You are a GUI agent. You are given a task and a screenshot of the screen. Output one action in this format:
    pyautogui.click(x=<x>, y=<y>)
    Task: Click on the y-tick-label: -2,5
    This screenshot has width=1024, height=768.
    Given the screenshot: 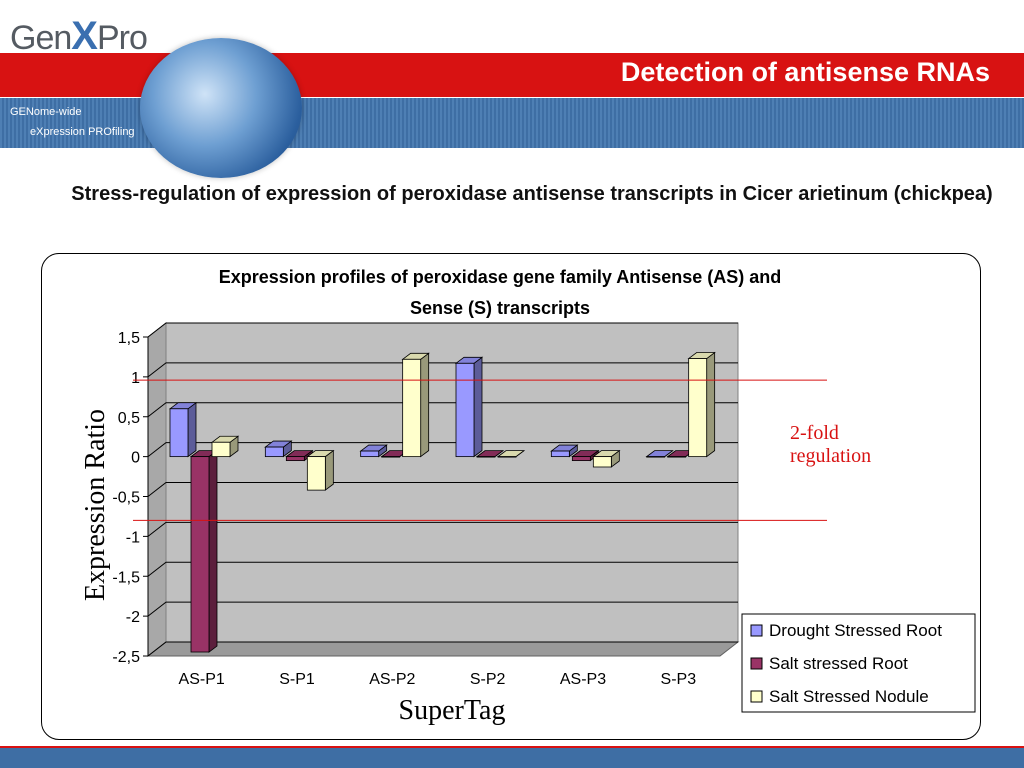 What is the action you would take?
    pyautogui.click(x=126, y=657)
    